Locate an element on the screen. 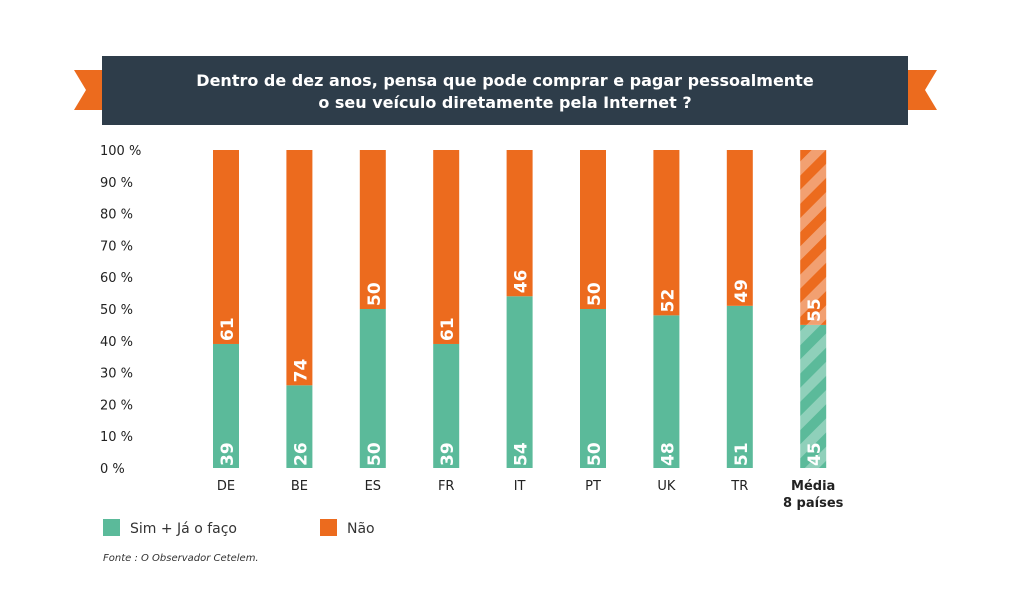 Image resolution: width=1021 pixels, height=604 pixels. bar-sim-IT is located at coordinates (519, 382).